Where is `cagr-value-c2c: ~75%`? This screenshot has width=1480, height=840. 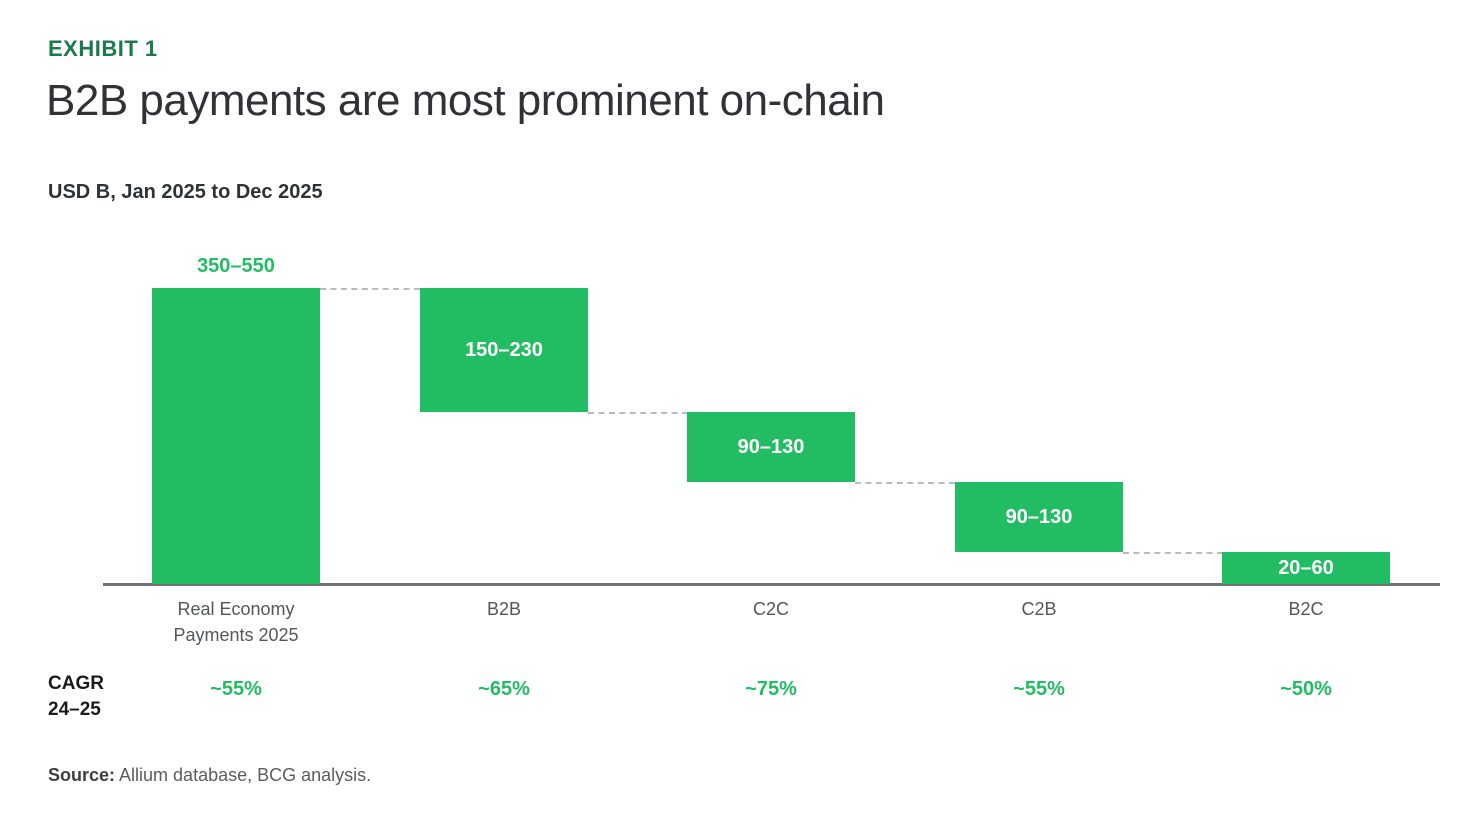
cagr-value-c2c: ~75% is located at coordinates (771, 689).